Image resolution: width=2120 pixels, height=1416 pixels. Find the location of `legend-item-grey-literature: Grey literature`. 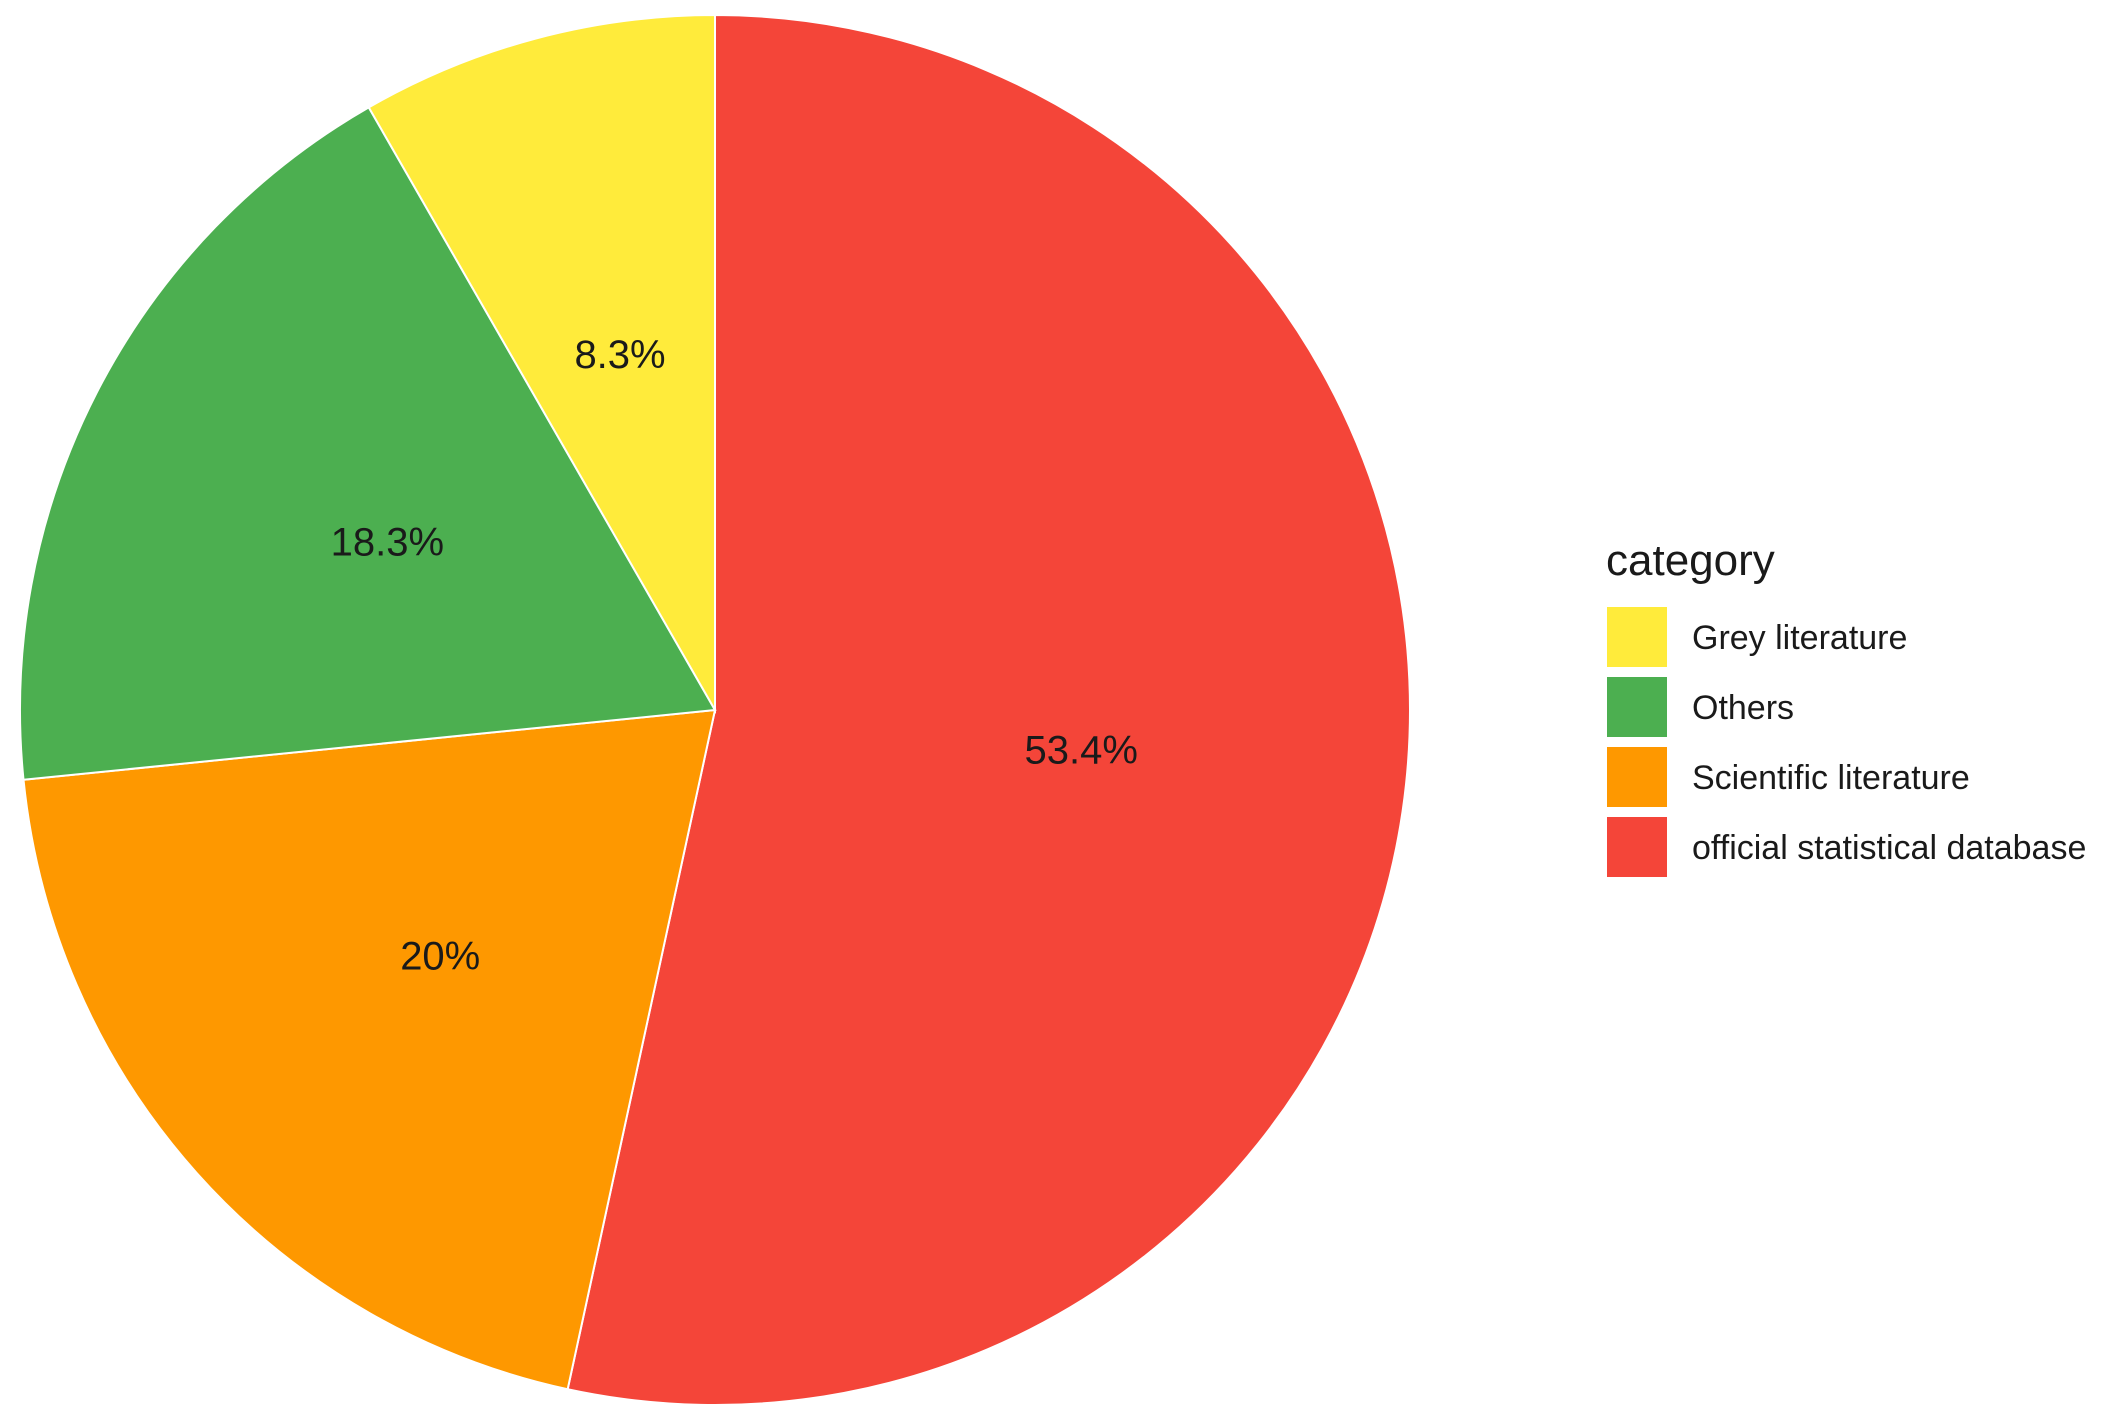

legend-item-grey-literature: Grey literature is located at coordinates (1756, 637).